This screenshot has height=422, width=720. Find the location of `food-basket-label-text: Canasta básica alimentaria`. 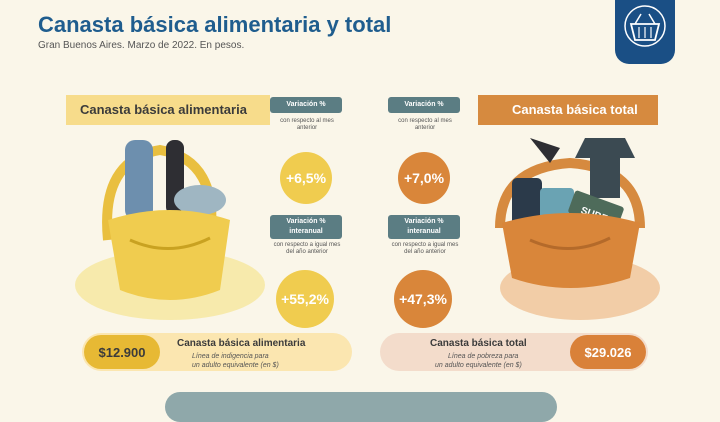

food-basket-label-text: Canasta básica alimentaria is located at coordinates (163, 109).